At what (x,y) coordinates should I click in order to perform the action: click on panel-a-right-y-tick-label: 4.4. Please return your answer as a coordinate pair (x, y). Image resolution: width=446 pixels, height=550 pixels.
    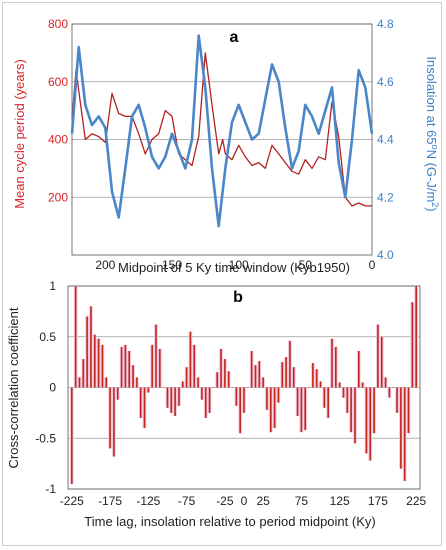
    Looking at the image, I should click on (385, 140).